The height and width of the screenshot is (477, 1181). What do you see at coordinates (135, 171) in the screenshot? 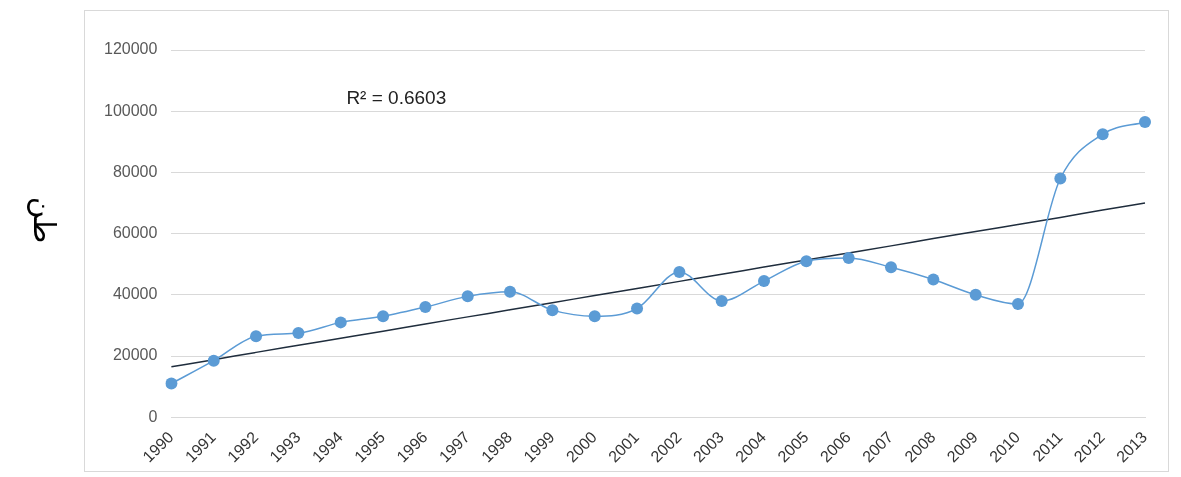
I see `y-tick-label: 80000` at bounding box center [135, 171].